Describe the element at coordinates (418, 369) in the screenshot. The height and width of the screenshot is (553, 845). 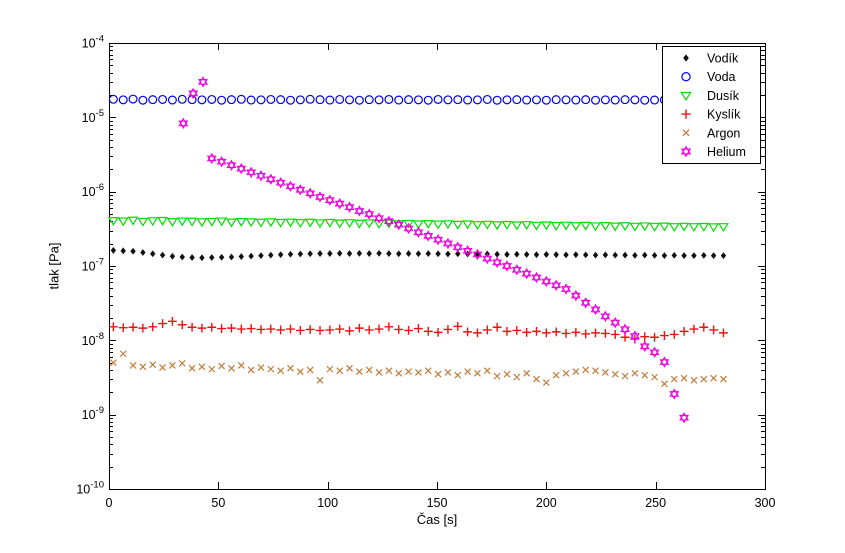
I see `series-argon` at that location.